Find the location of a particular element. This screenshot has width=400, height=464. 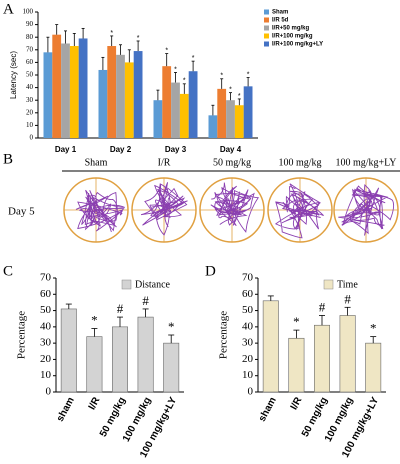

group-label: Sham is located at coordinates (96, 162).